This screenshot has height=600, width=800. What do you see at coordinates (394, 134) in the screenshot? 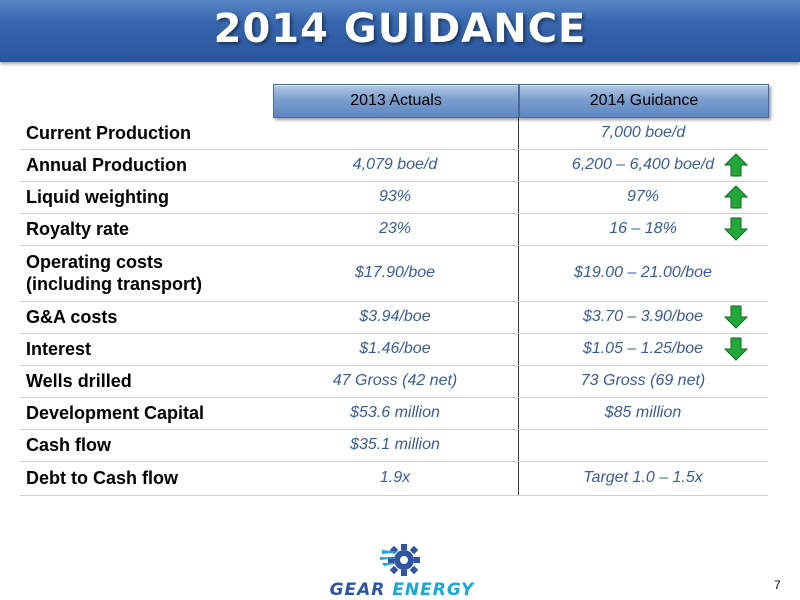
I see `table-row: Current Production 7,000 boe/d` at bounding box center [394, 134].